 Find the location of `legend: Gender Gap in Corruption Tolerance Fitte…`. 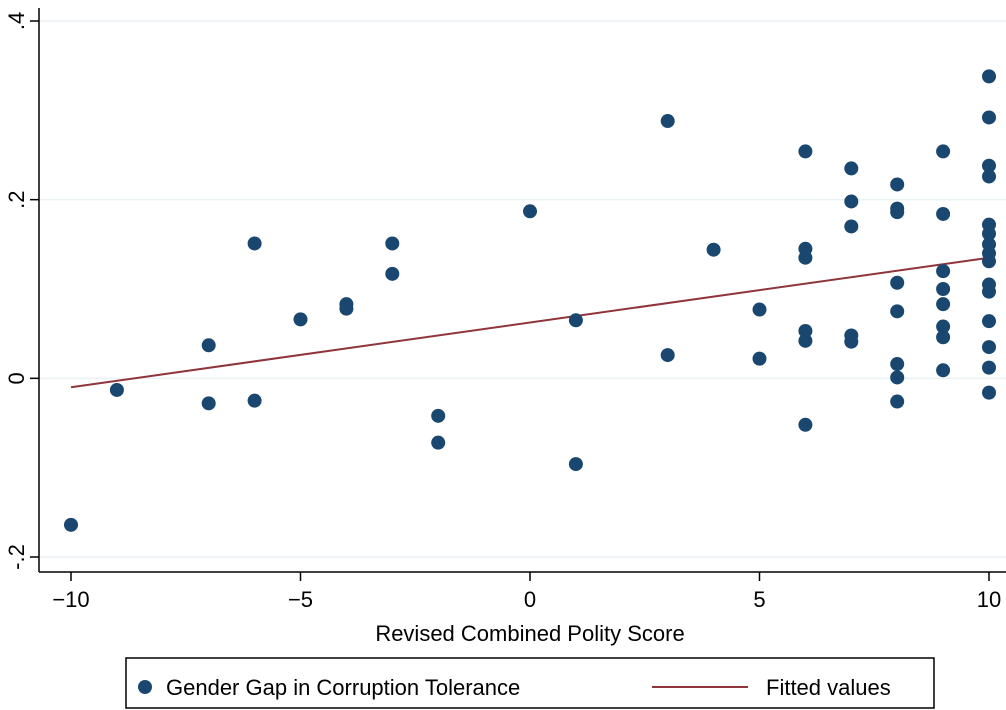

legend: Gender Gap in Corruption Tolerance Fitte… is located at coordinates (530, 683).